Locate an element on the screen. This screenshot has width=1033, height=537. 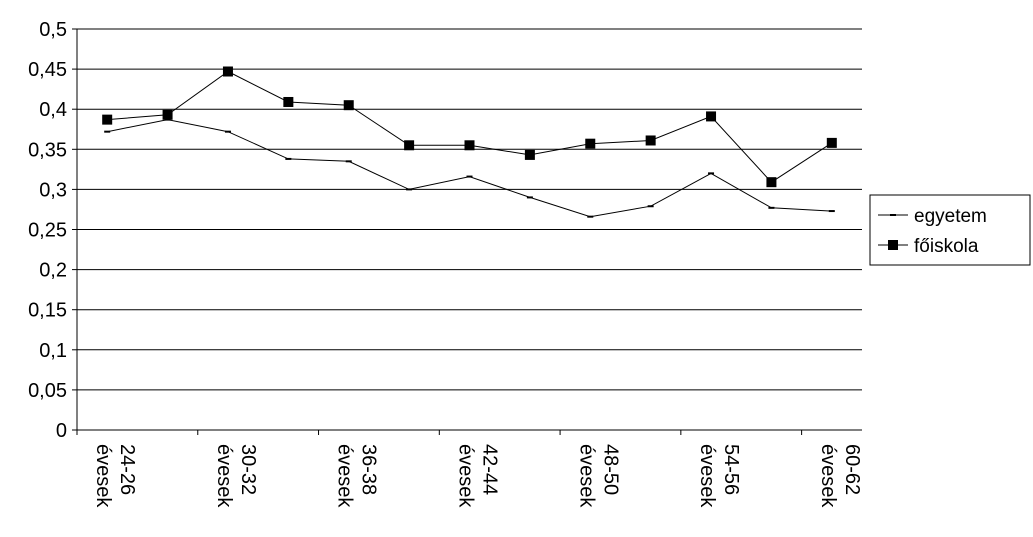
y-tick-label: 0,45 is located at coordinates (47, 70).